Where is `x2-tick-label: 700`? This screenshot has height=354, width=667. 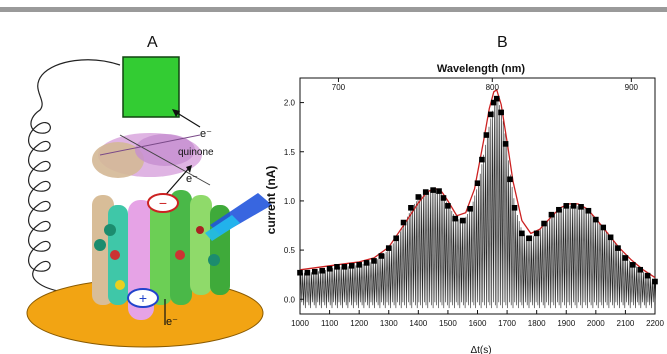
x2-tick-label: 700 is located at coordinates (339, 87).